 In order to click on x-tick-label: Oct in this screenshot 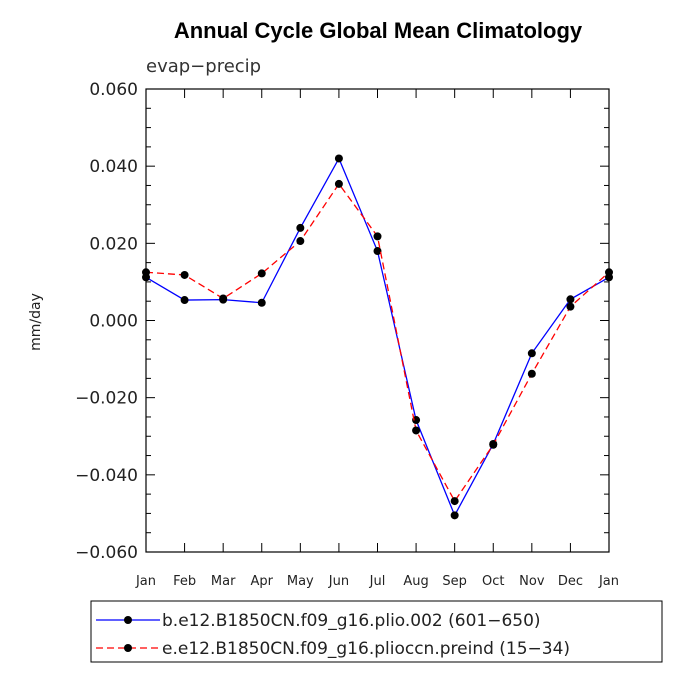, I will do `click(493, 581)`.